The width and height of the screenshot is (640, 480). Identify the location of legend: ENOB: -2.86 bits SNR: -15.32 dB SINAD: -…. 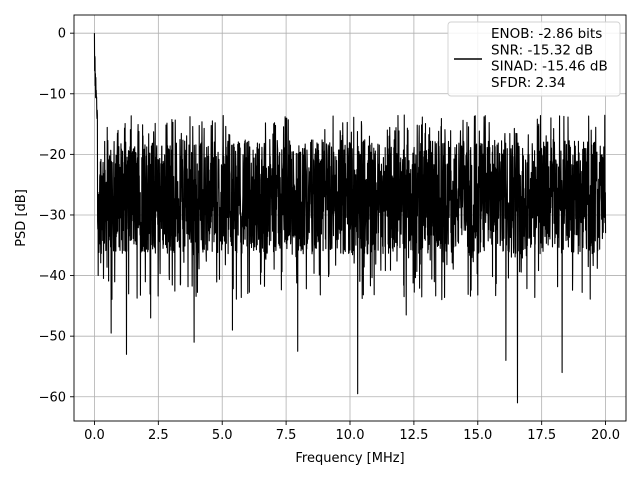
(534, 59).